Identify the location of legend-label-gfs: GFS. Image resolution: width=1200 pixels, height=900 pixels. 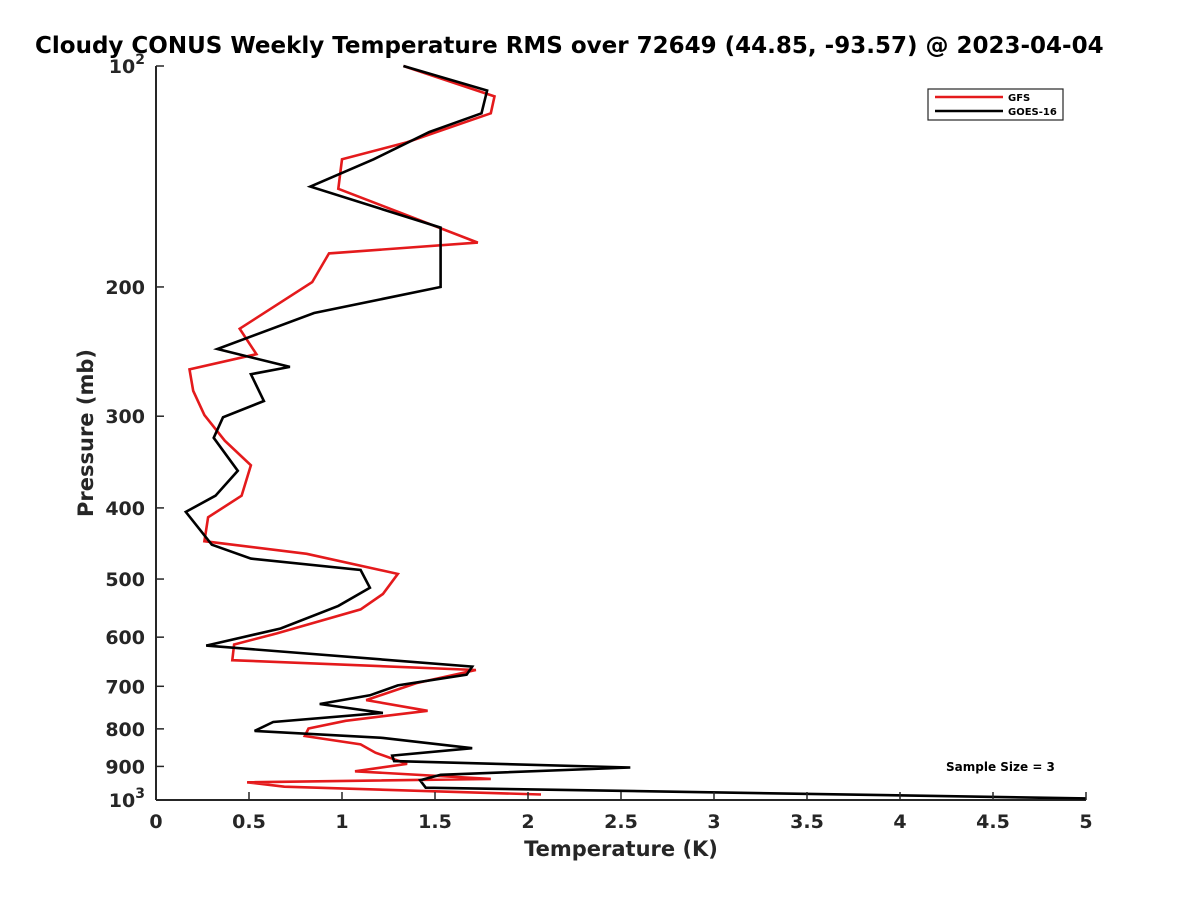
(1019, 98).